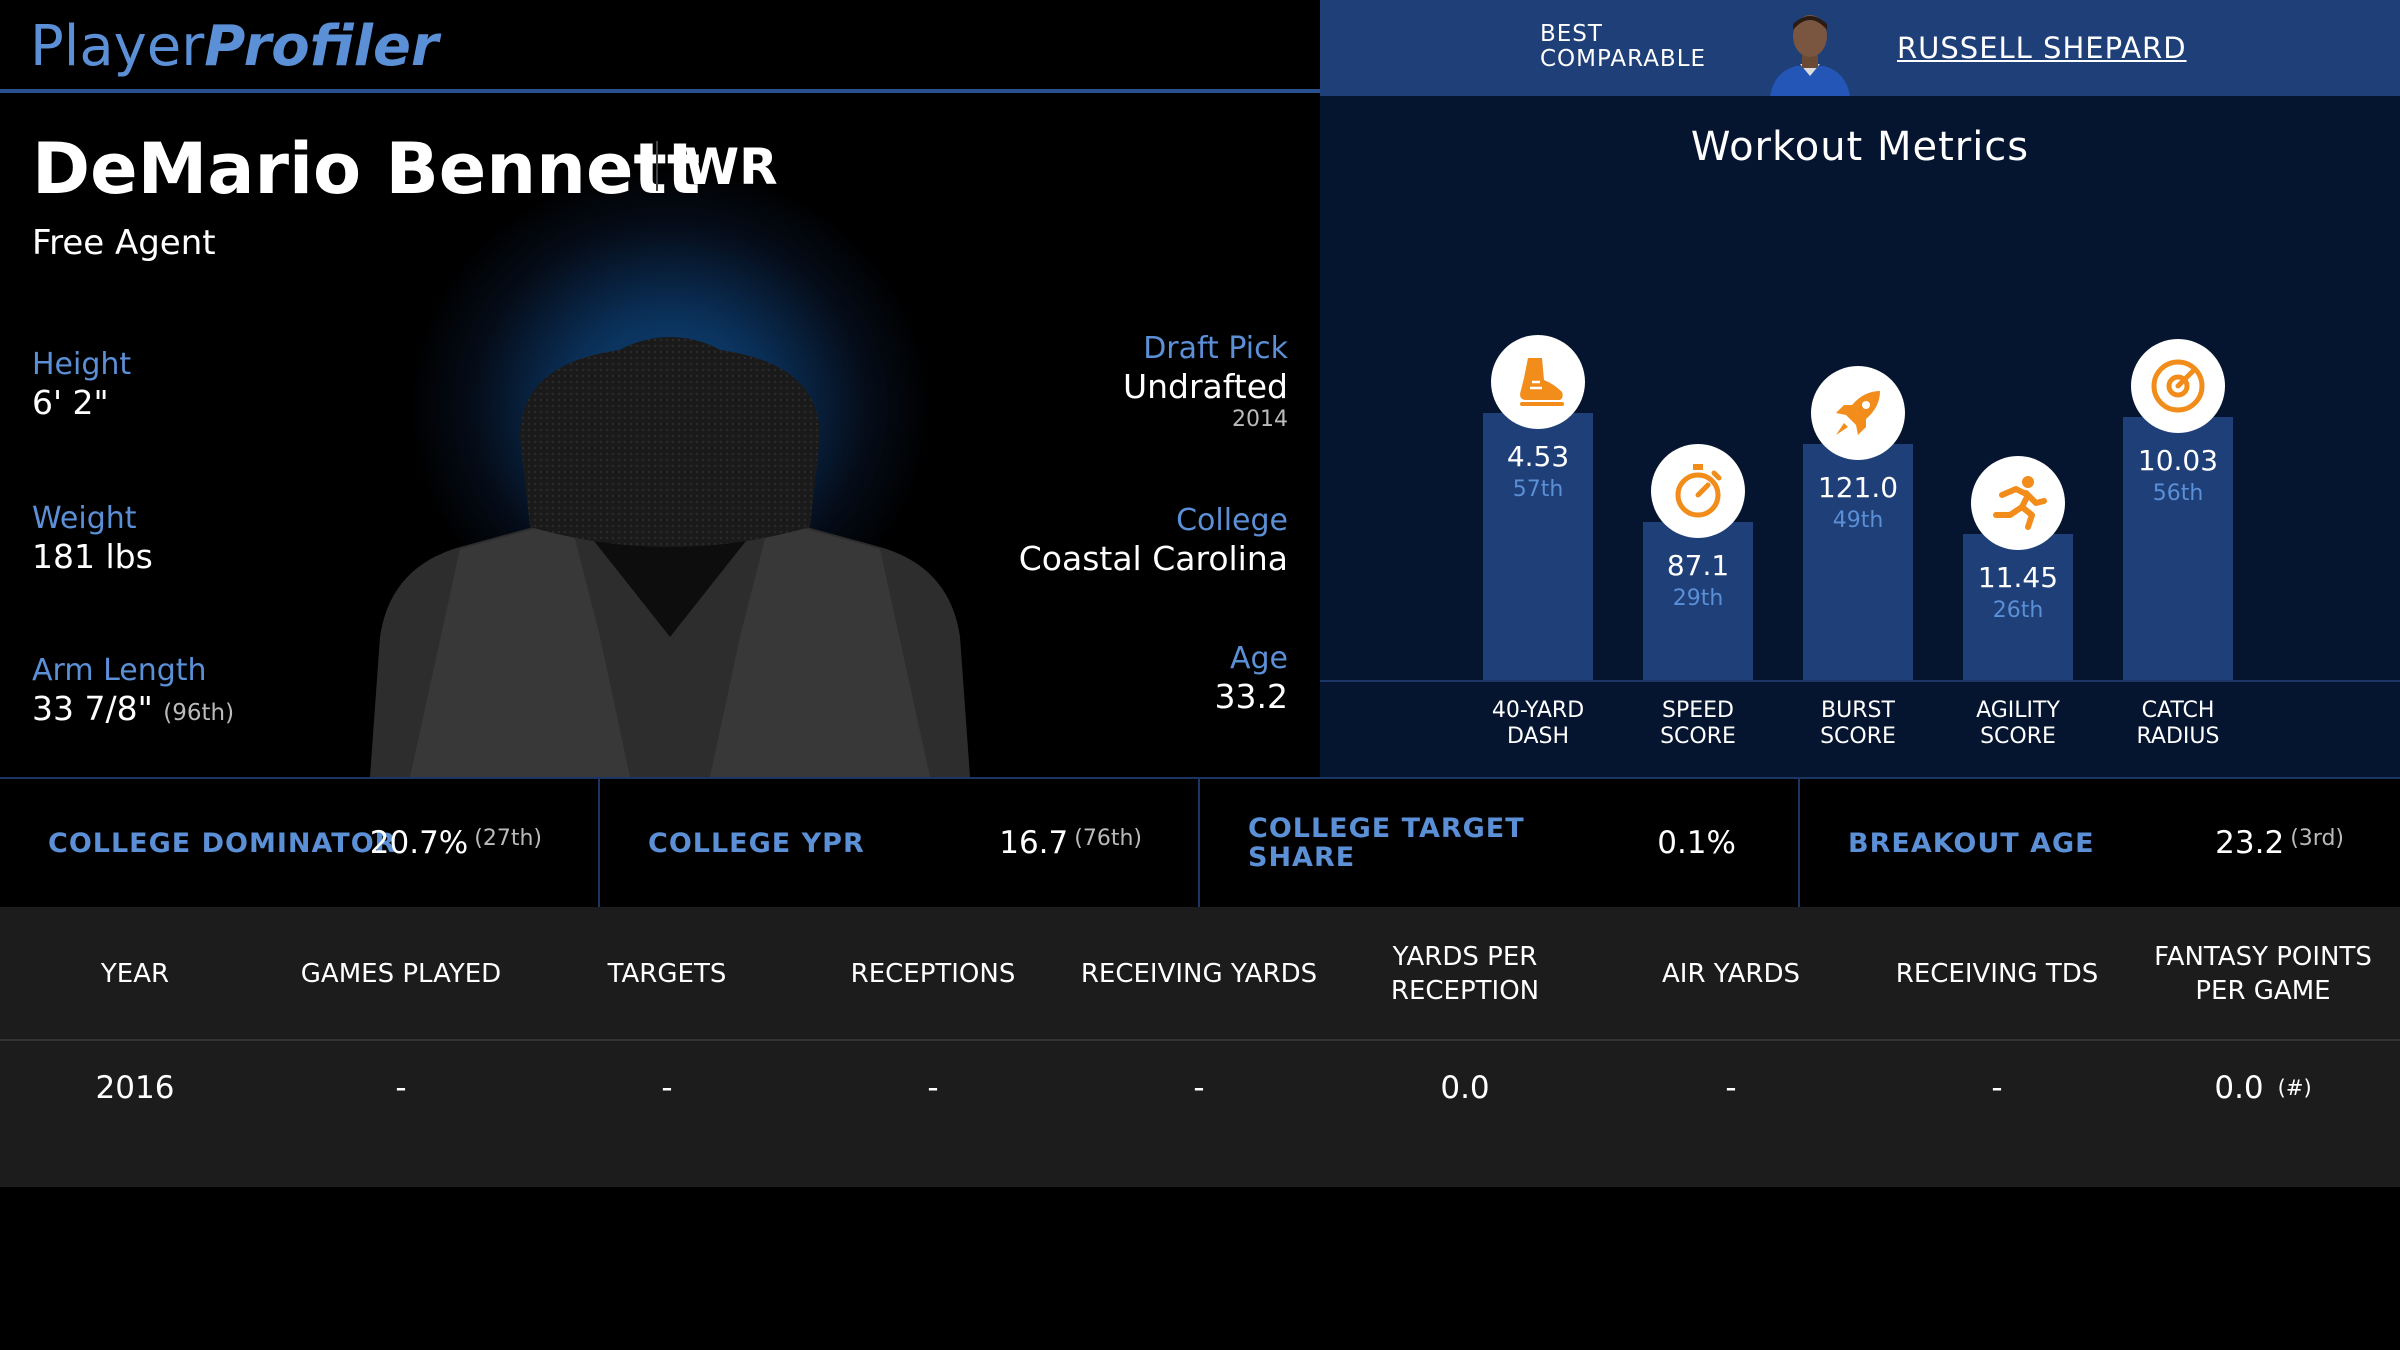 Image resolution: width=2400 pixels, height=1350 pixels. I want to click on metric-label: Agility Score, so click(2018, 723).